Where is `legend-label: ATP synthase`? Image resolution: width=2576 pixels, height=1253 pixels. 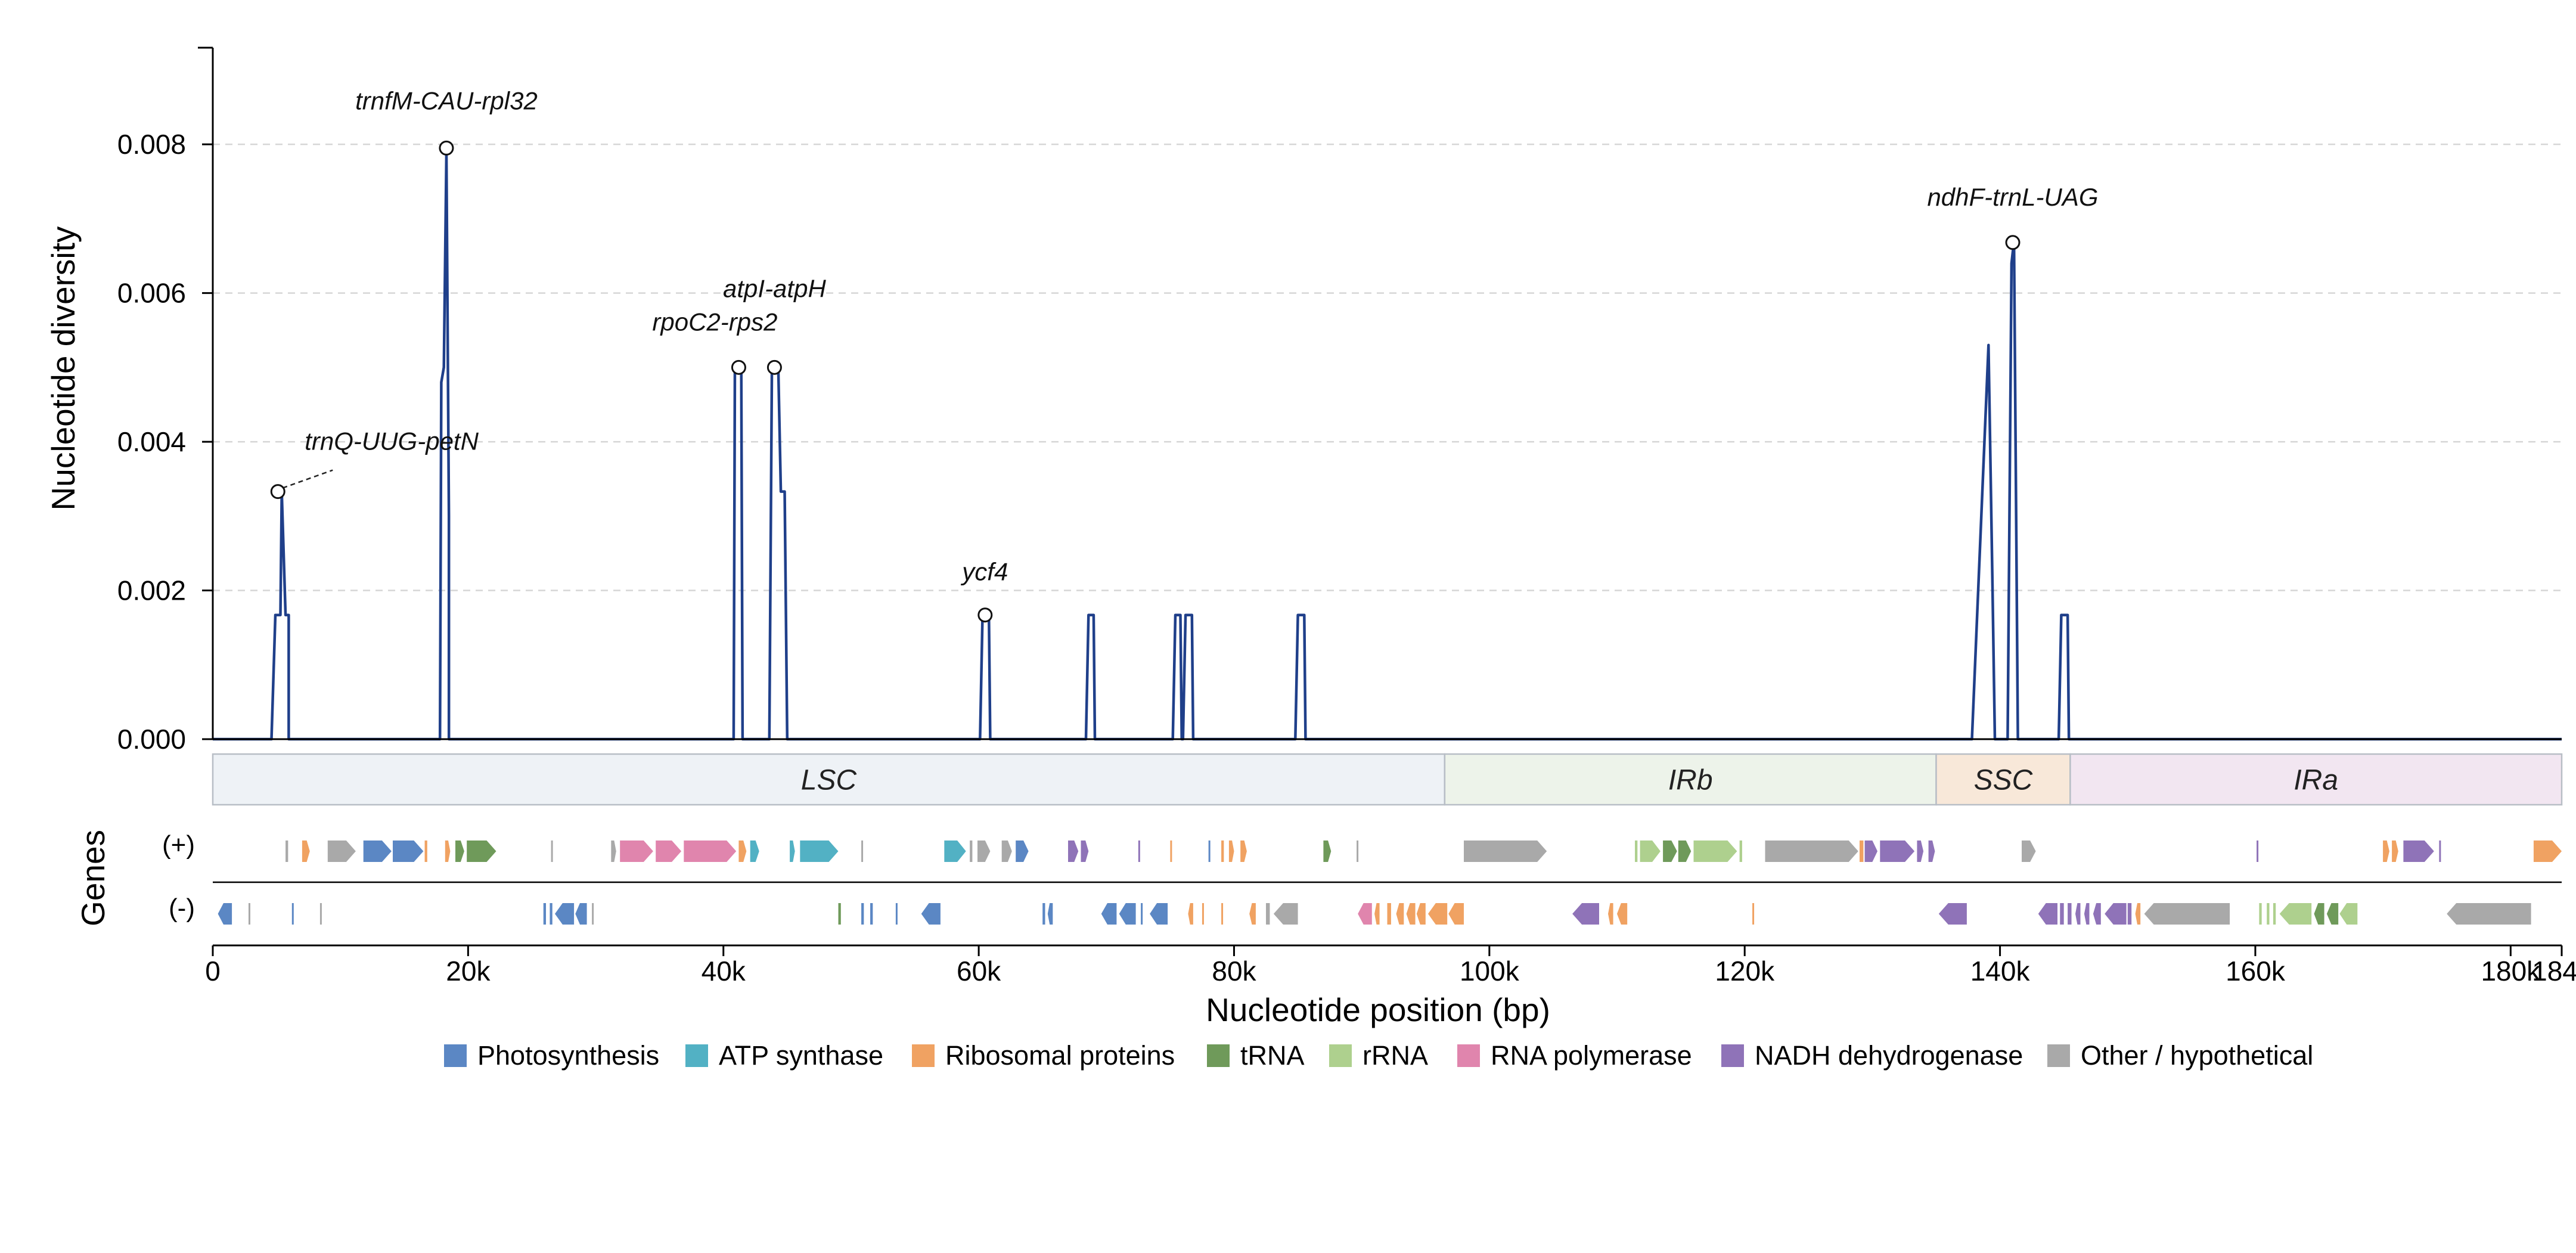
legend-label: ATP synthase is located at coordinates (801, 1055).